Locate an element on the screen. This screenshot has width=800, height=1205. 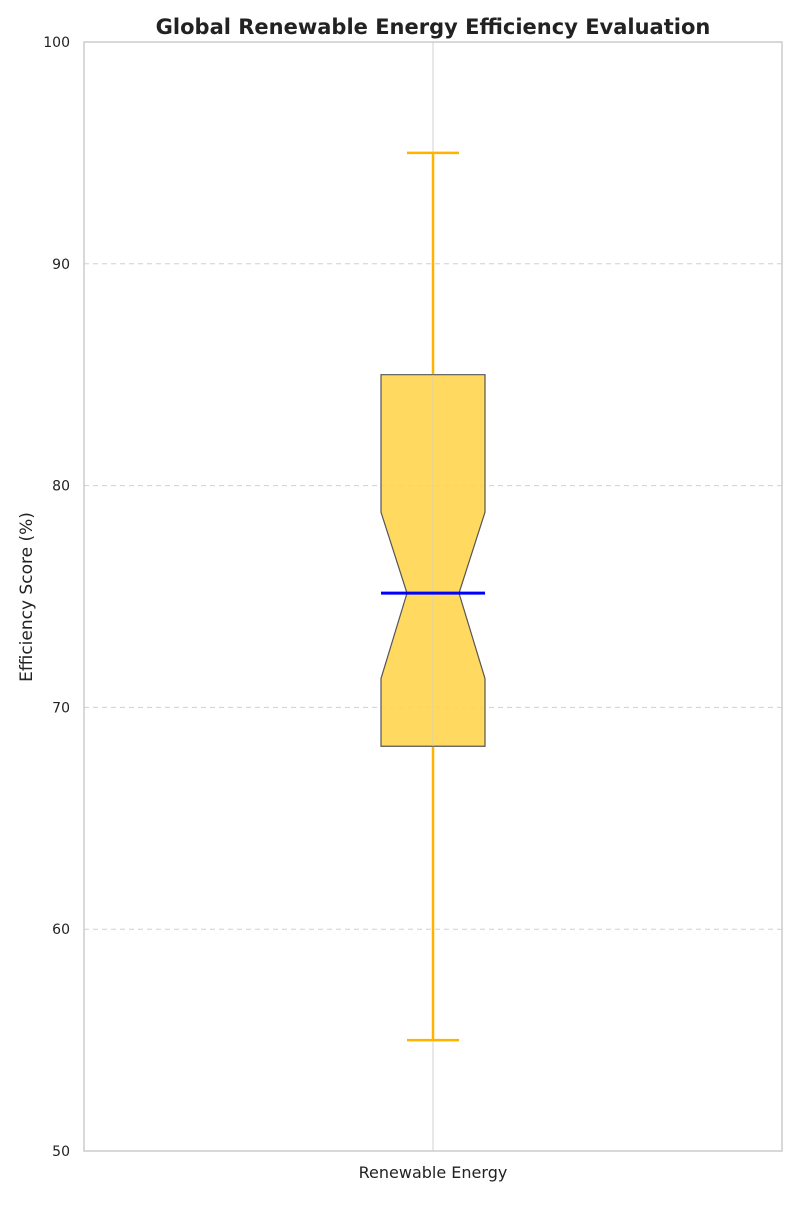
plot-area is located at coordinates (433, 596).